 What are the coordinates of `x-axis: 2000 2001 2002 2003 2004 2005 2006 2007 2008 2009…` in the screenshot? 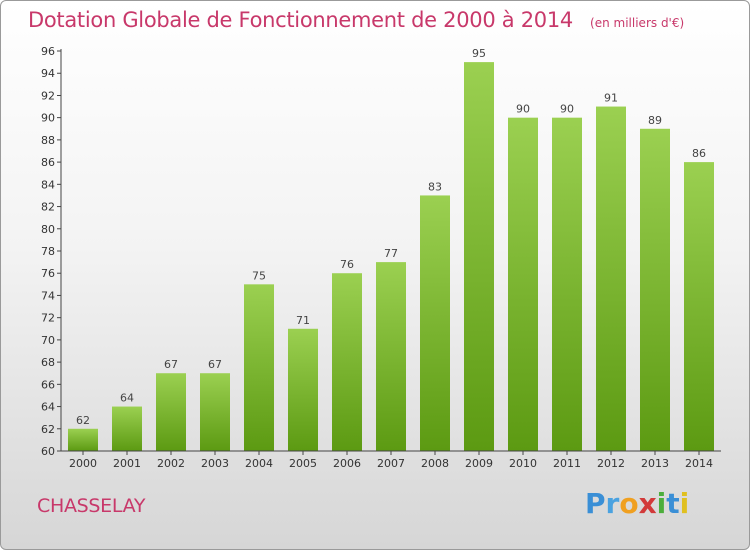 It's located at (391, 460).